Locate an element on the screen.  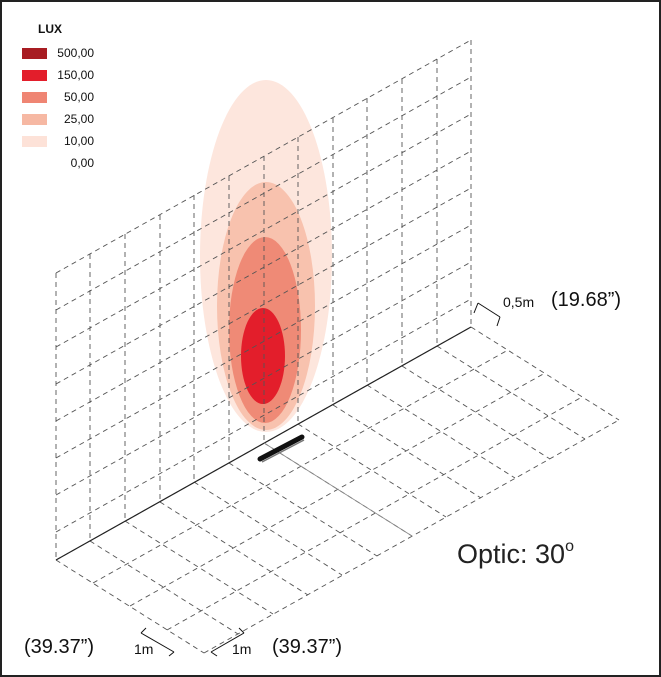
left-dimension-label: 1m is located at coordinates (144, 649).